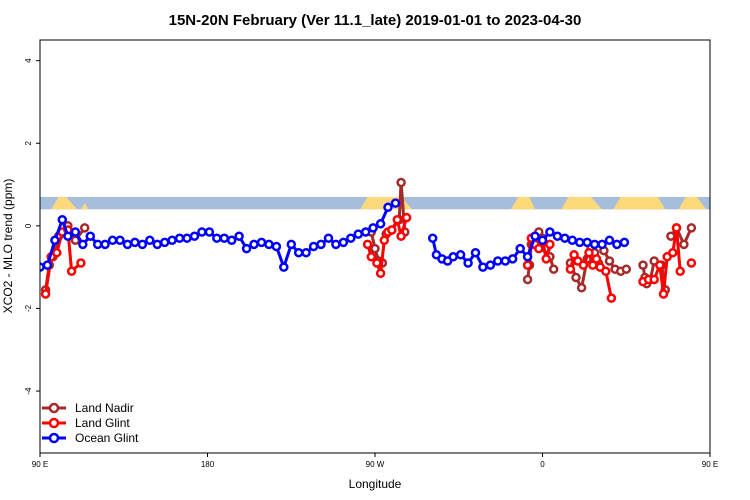 The height and width of the screenshot is (500, 750). Describe the element at coordinates (107, 438) in the screenshot. I see `legend-label: Ocean Glint` at that location.